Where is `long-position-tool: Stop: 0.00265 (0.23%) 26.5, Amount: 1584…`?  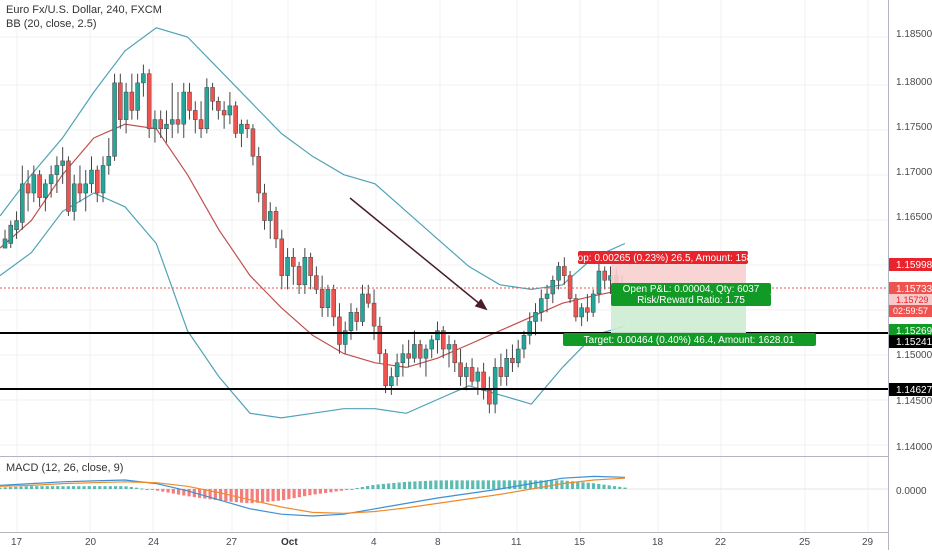 long-position-tool: Stop: 0.00265 (0.23%) 26.5, Amount: 1584… is located at coordinates (689, 298).